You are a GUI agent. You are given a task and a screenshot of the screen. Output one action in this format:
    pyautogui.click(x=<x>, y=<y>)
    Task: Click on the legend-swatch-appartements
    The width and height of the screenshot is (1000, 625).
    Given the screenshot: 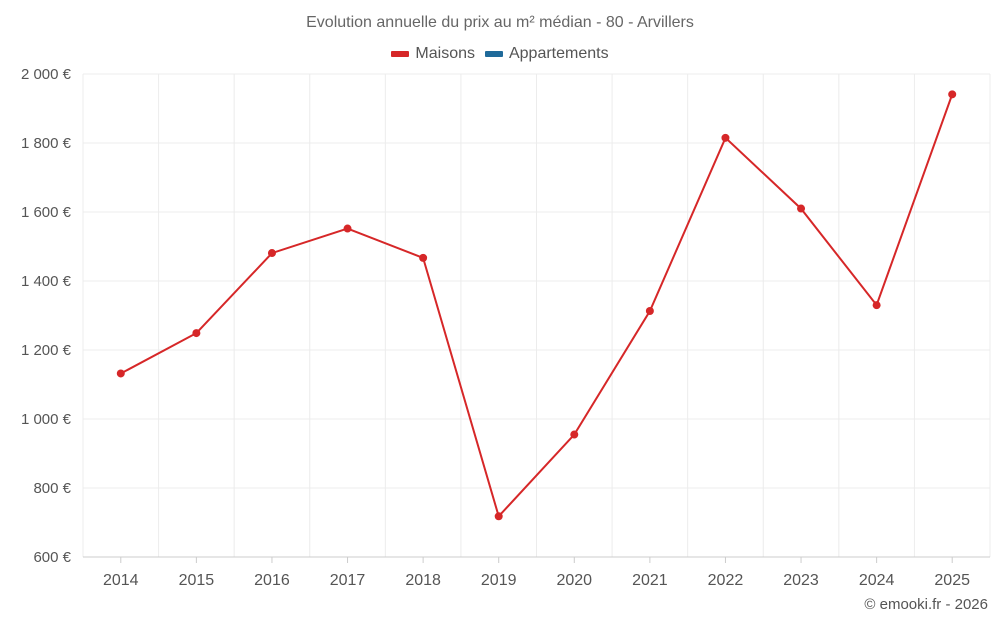 What is the action you would take?
    pyautogui.click(x=493, y=54)
    